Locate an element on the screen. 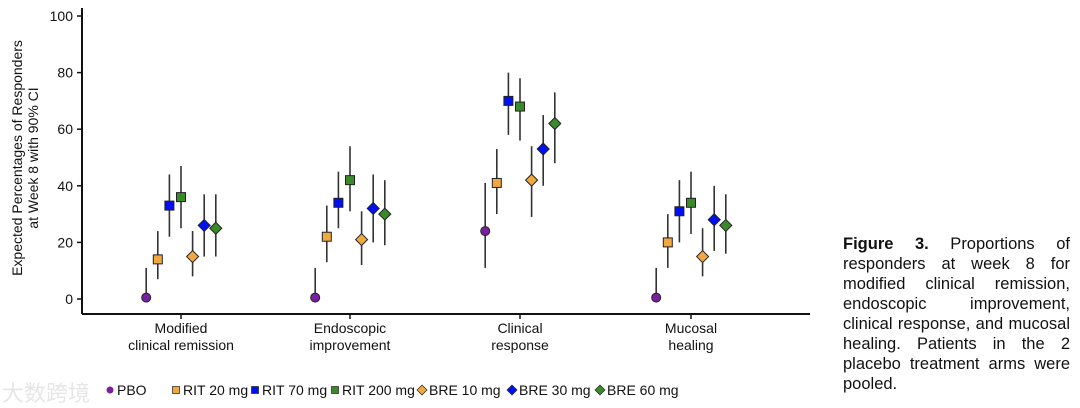 The image size is (1080, 408). x-tick-label: clinical remission is located at coordinates (181, 345).